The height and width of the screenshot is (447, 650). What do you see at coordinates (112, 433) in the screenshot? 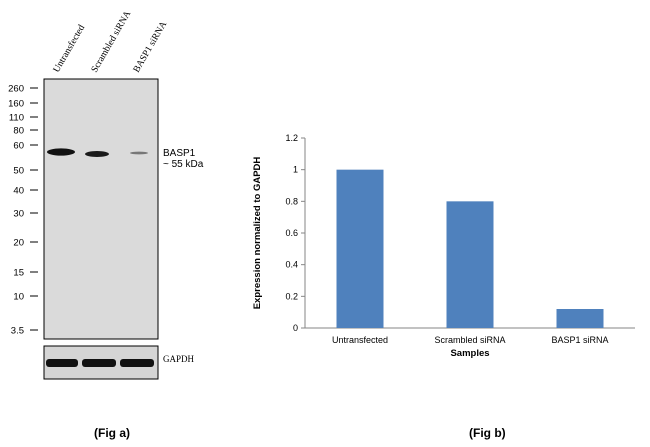
I see `figure-a-caption: (Fig a)` at bounding box center [112, 433].